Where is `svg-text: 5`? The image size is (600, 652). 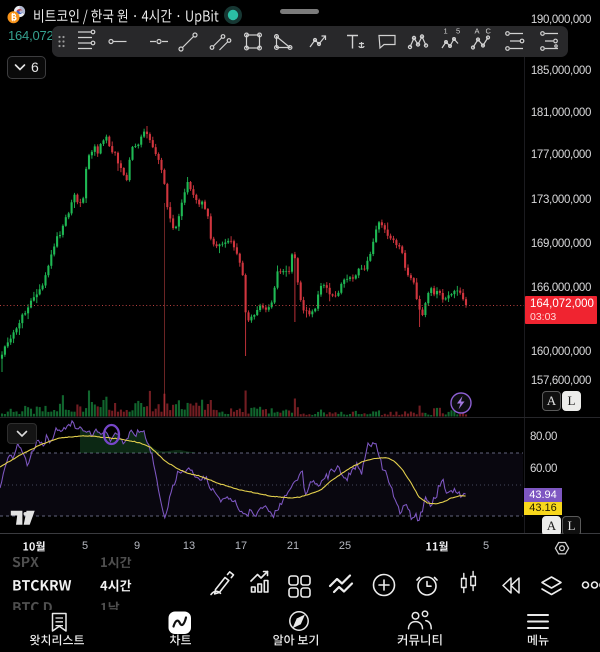
svg-text: 5 is located at coordinates (458, 31).